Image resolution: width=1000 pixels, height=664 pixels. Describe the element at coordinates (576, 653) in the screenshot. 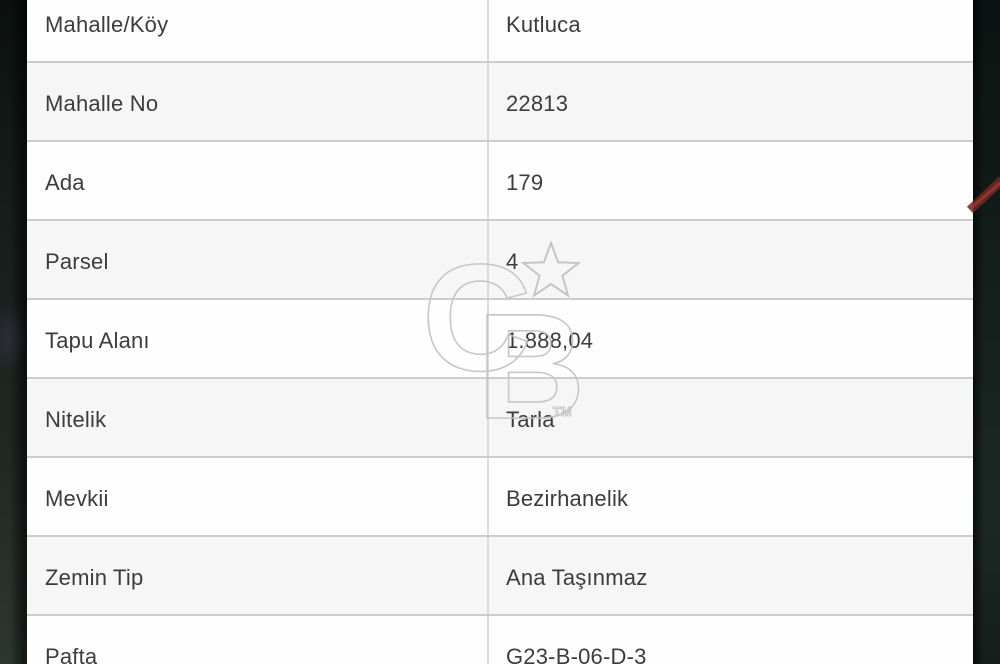

I see `field-value: G23-B-06-D-3` at that location.